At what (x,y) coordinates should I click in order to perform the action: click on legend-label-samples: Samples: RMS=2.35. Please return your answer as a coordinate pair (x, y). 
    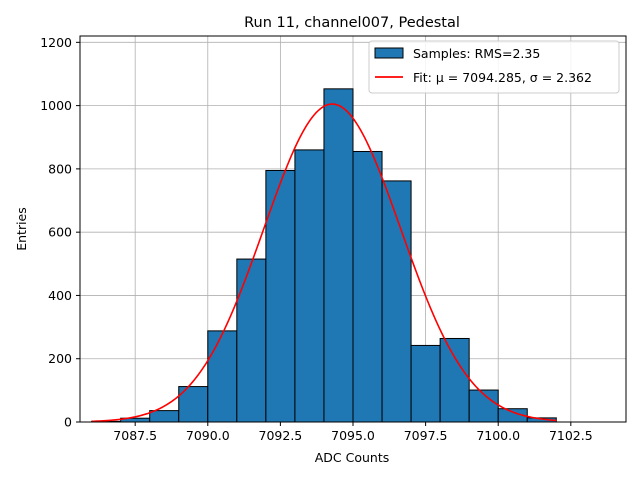
    Looking at the image, I should click on (476, 53).